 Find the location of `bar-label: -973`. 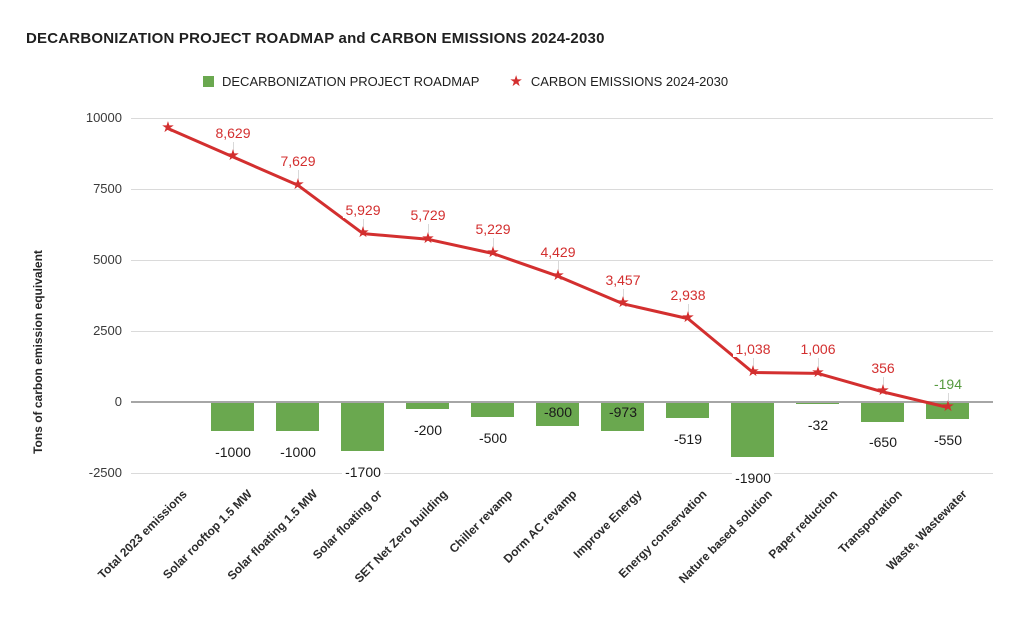

bar-label: -973 is located at coordinates (623, 412).